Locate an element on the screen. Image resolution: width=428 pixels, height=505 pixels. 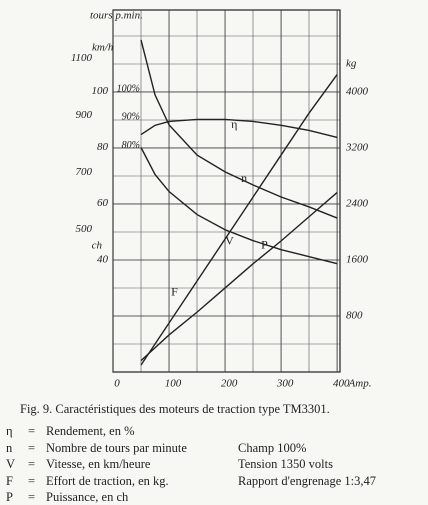
y-tick-label: 500 is located at coordinates (84, 229).